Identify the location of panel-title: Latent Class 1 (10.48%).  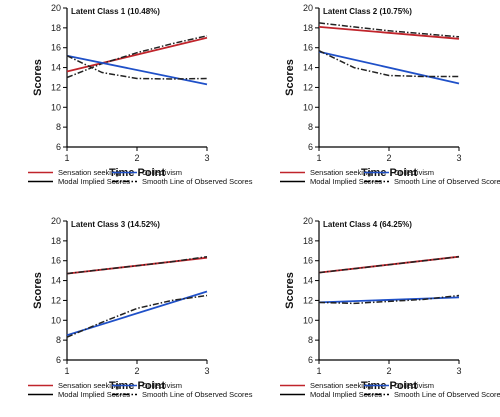
(115, 11).